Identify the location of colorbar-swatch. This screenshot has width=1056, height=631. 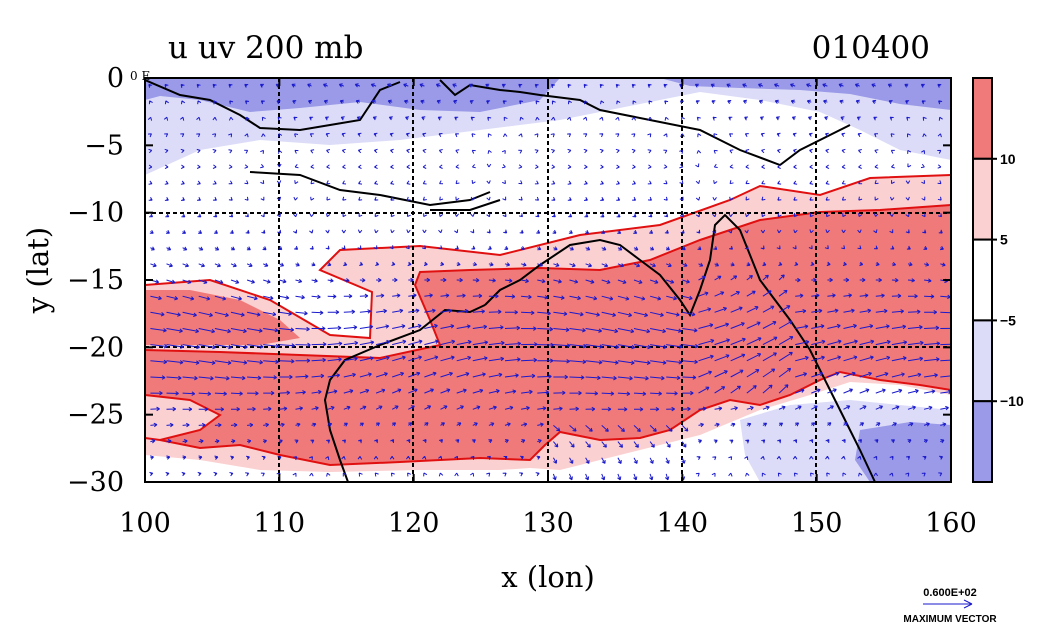
(982, 118).